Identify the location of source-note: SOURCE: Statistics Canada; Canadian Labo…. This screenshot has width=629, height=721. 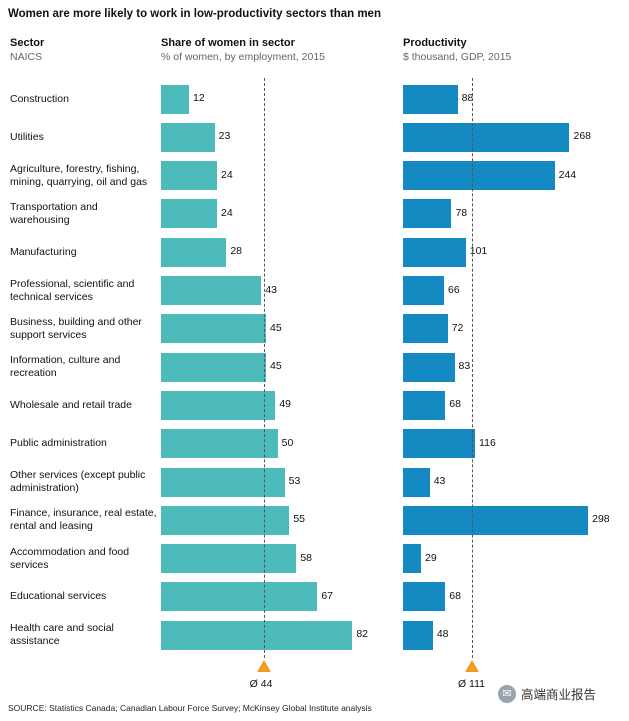
(190, 708).